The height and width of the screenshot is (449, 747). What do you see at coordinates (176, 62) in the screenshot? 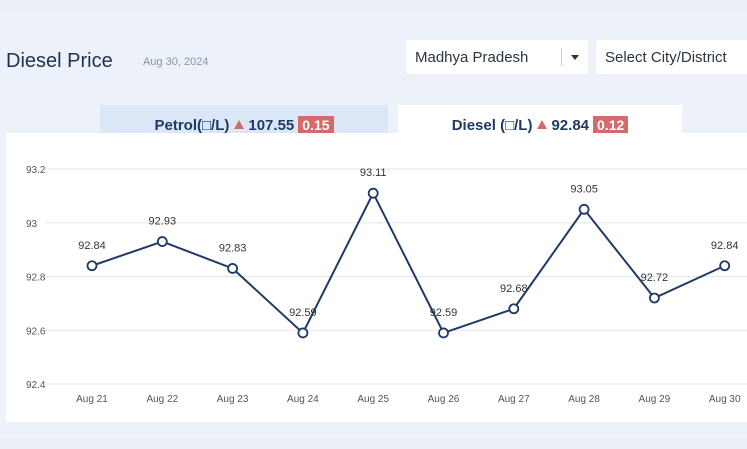
I see `price-date: Aug 30, 2024` at bounding box center [176, 62].